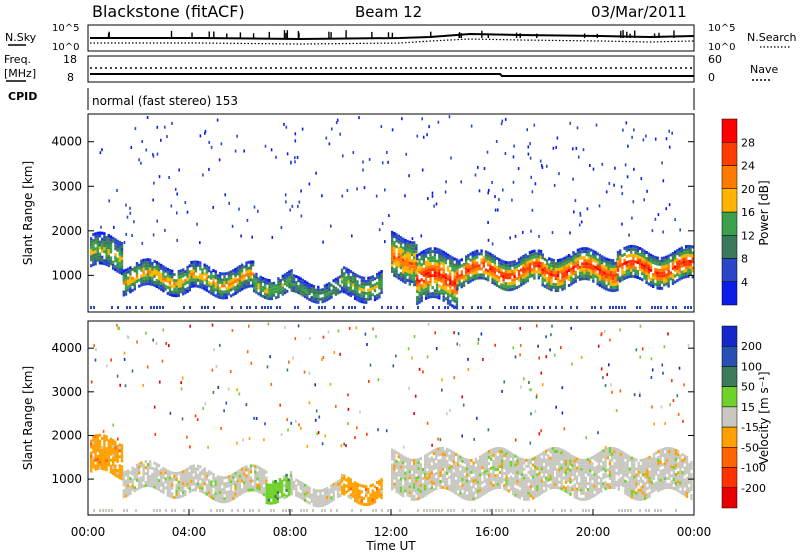 Image resolution: width=800 pixels, height=554 pixels. I want to click on colorbar-swatch, so click(729, 223).